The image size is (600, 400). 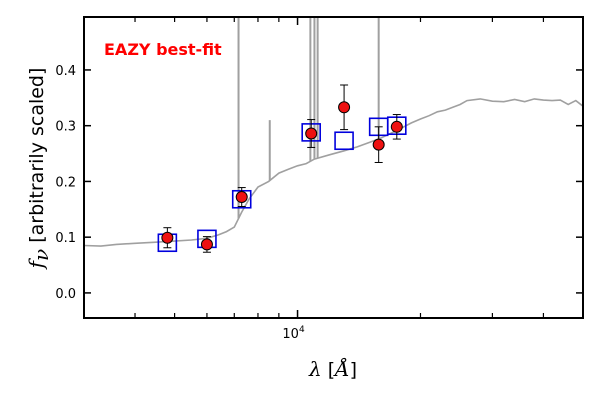 What do you see at coordinates (293, 333) in the screenshot?
I see `x-tick-label: 104` at bounding box center [293, 333].